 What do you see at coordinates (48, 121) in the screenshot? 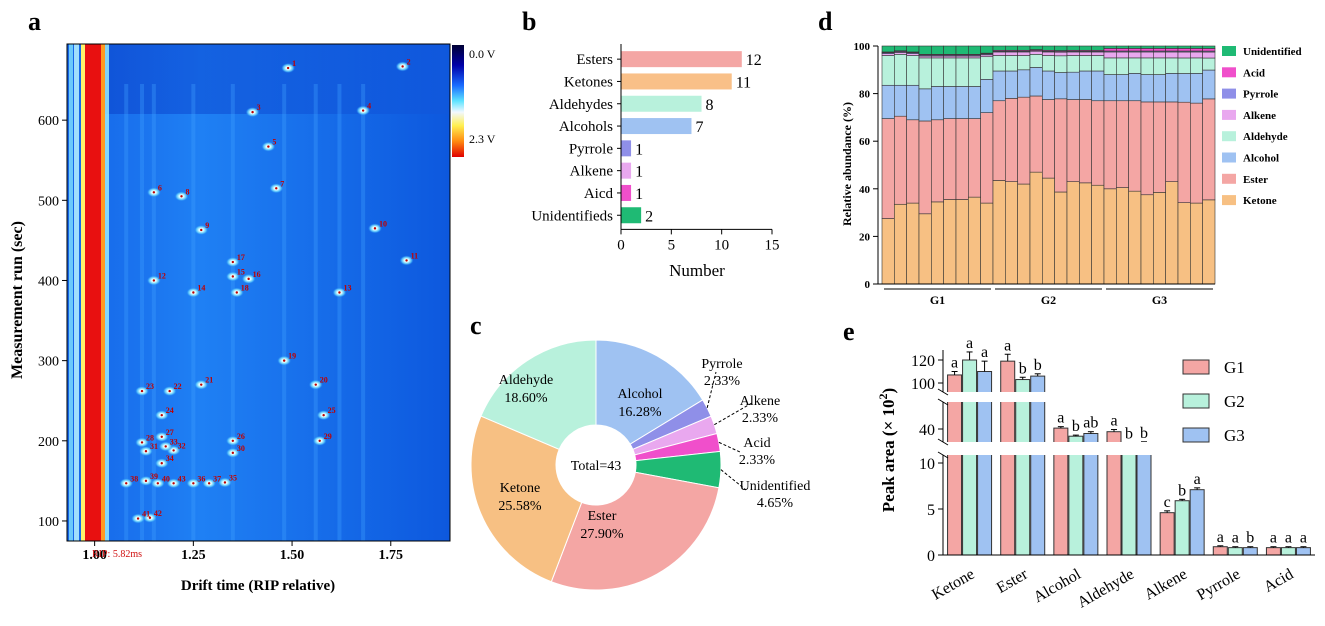
I see `y-tick-label: 600` at bounding box center [48, 121].